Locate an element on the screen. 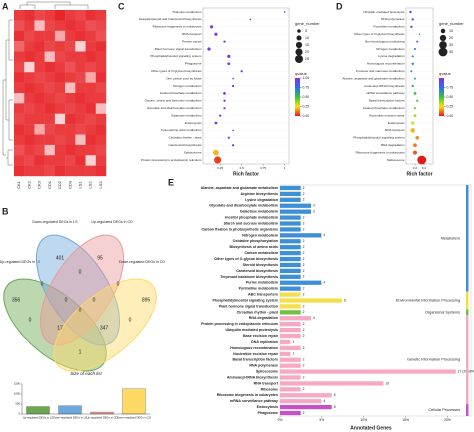 Image resolution: width=474 pixels, height=432 pixels. venn-count: 0 is located at coordinates (66, 300).